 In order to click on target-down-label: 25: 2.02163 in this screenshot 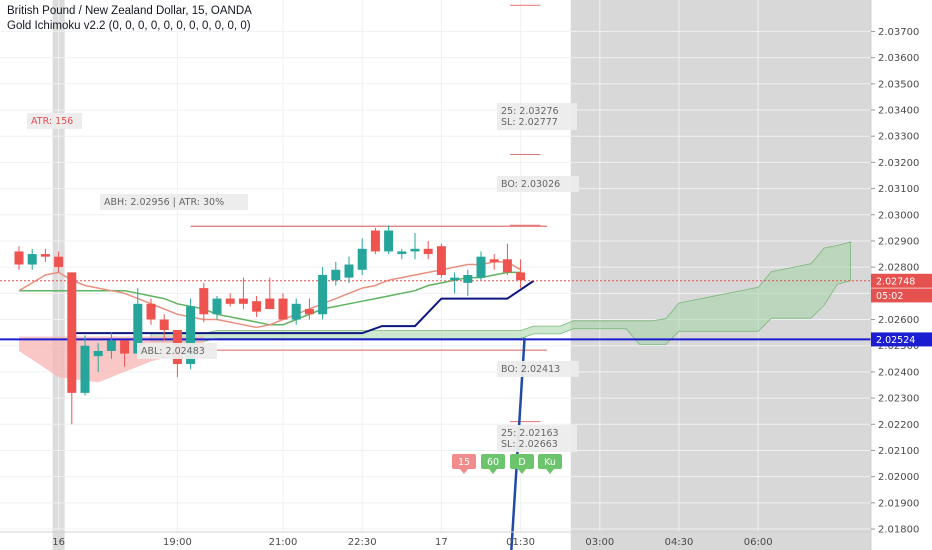, I will do `click(530, 433)`.